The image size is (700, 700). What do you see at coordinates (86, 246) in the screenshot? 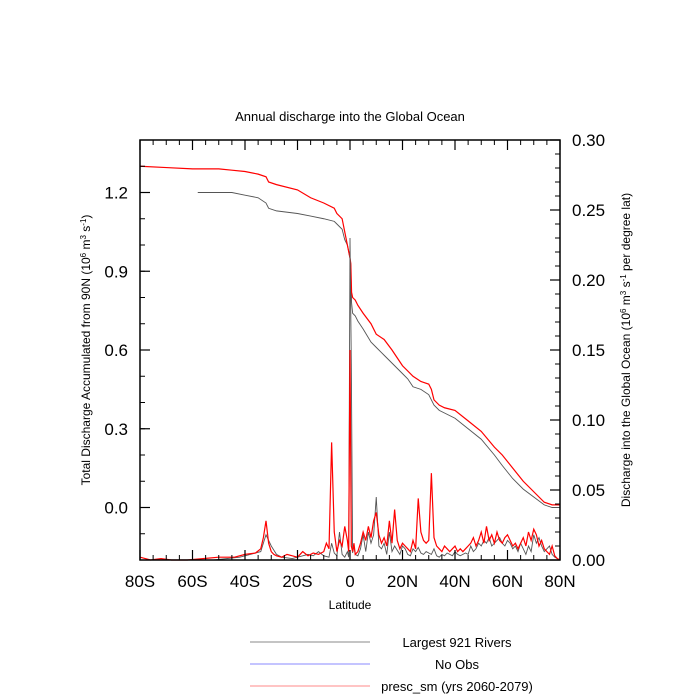
I see `y-left-label-part2: m` at bounding box center [86, 246].